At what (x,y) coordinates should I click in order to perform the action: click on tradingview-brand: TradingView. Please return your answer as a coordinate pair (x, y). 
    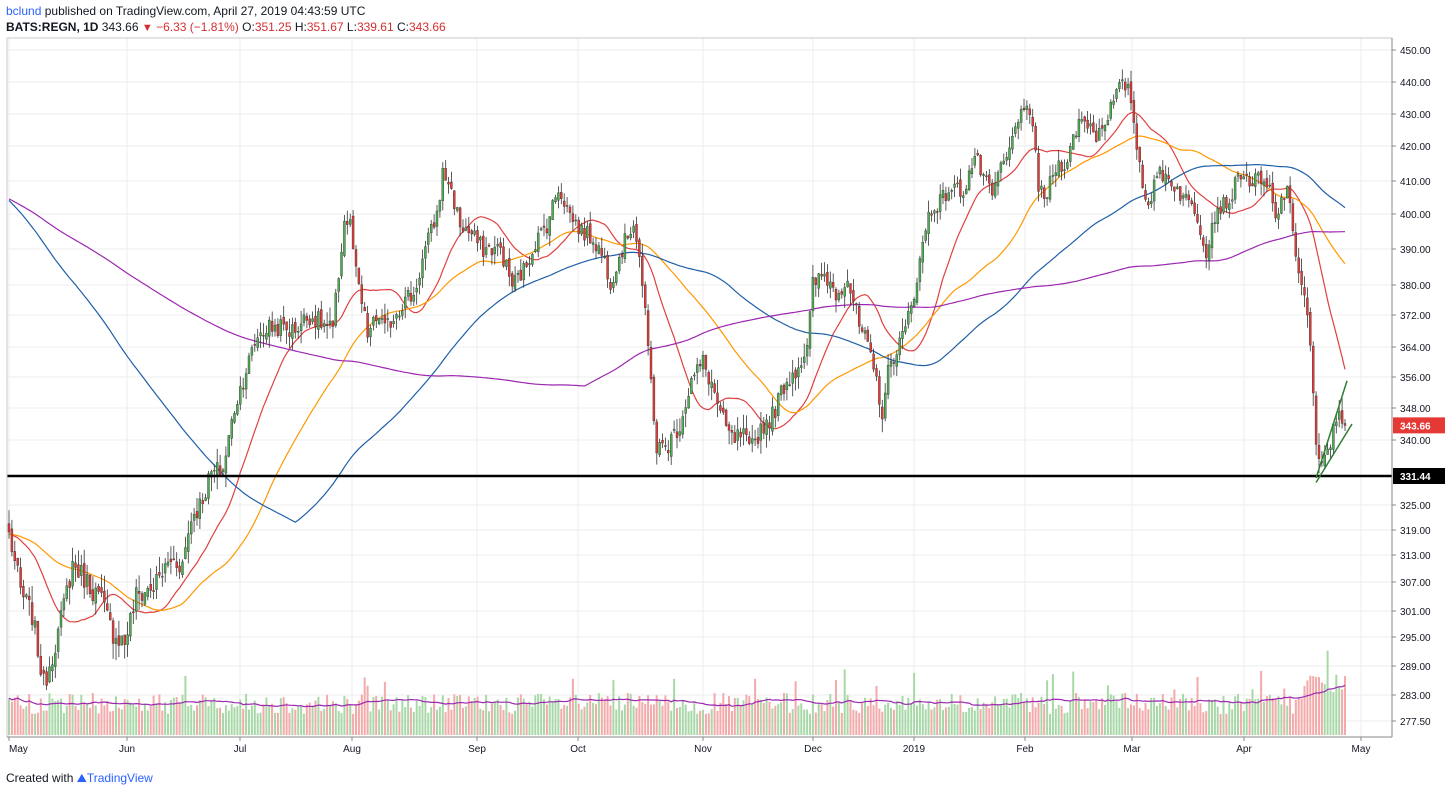
    Looking at the image, I should click on (119, 778).